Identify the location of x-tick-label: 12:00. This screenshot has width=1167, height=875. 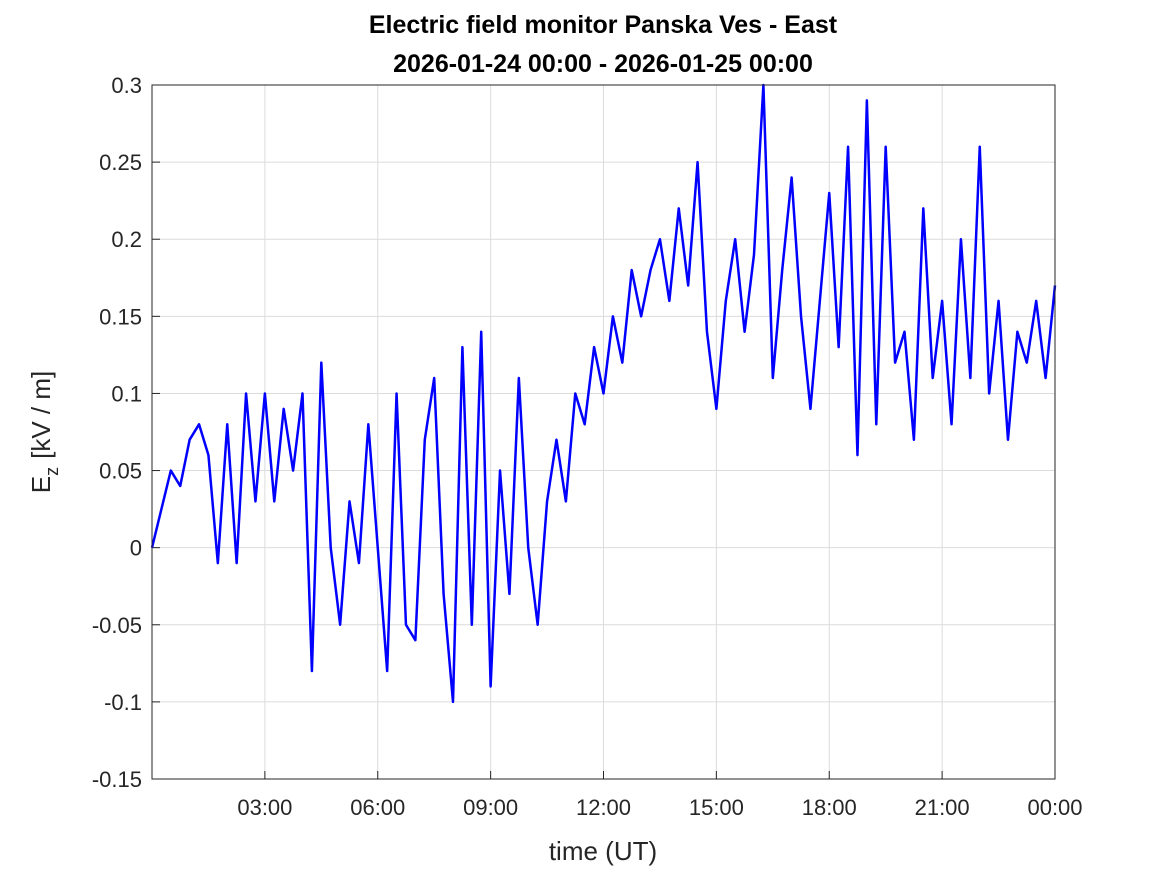
(603, 807).